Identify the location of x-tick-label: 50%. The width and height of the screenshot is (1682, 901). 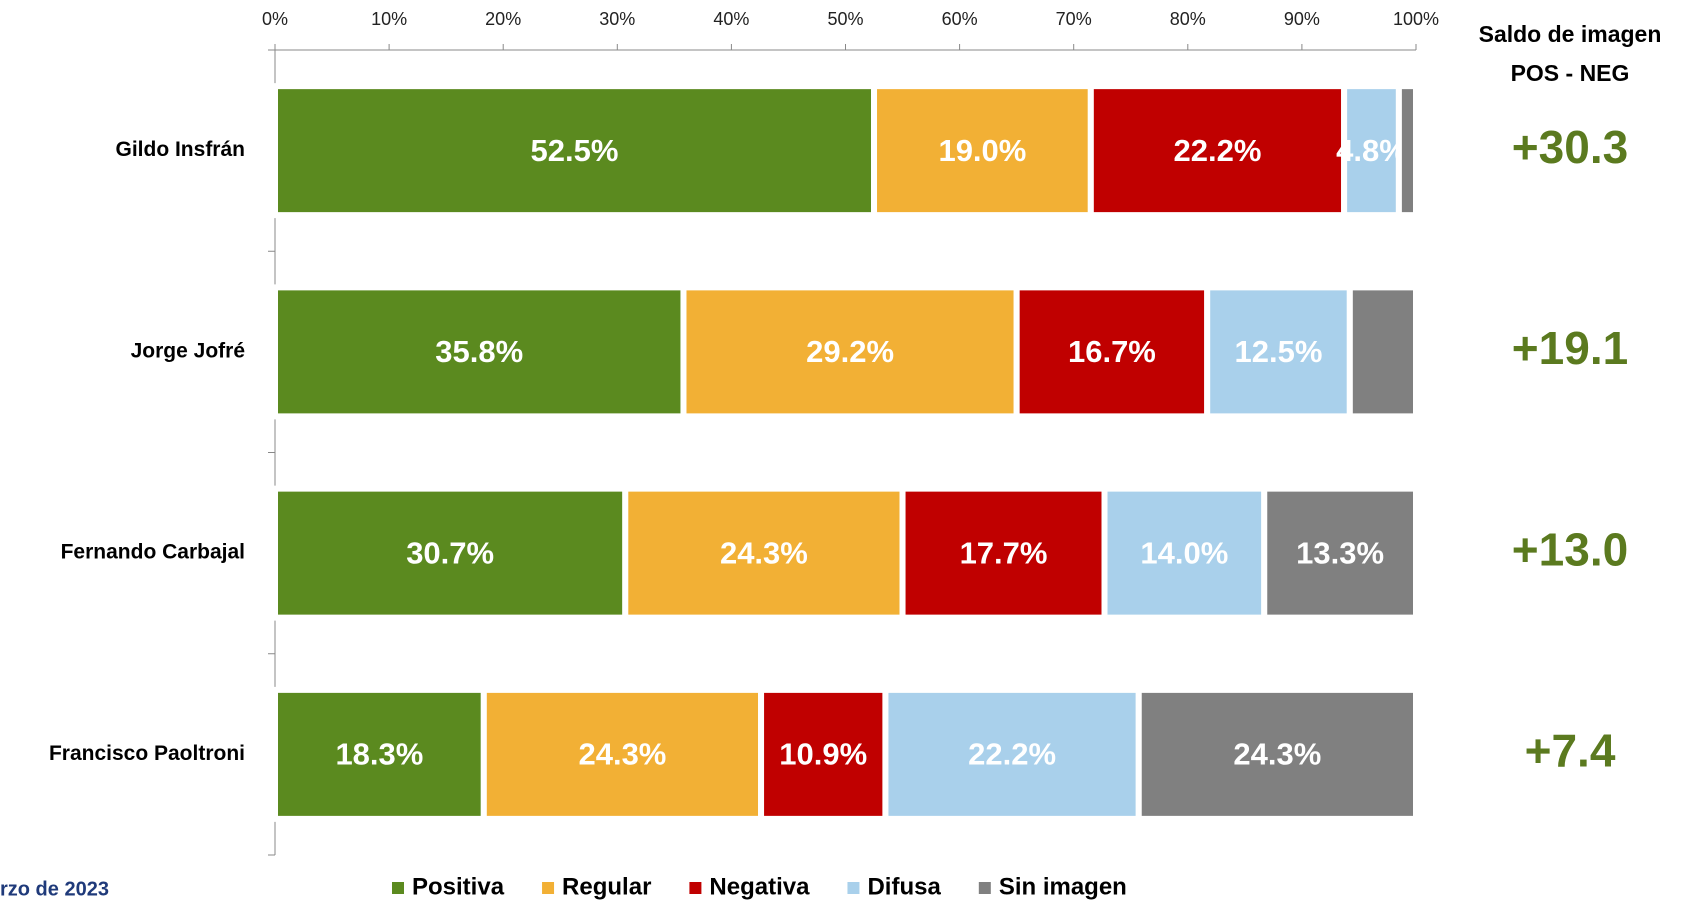
(845, 19).